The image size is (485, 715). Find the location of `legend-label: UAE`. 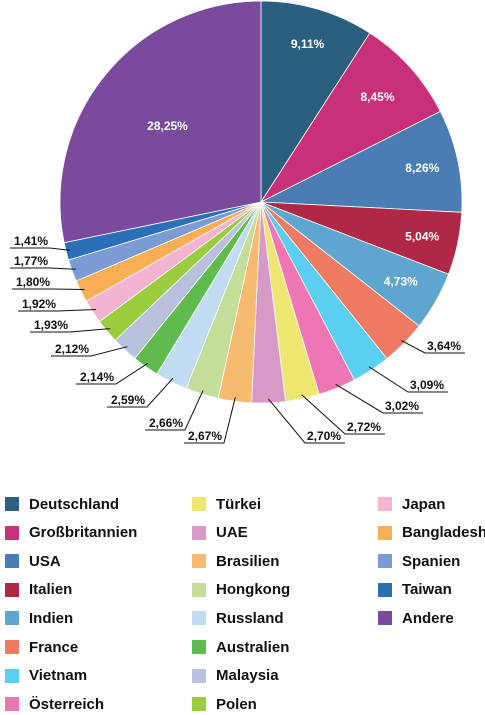

legend-label: UAE is located at coordinates (232, 533).